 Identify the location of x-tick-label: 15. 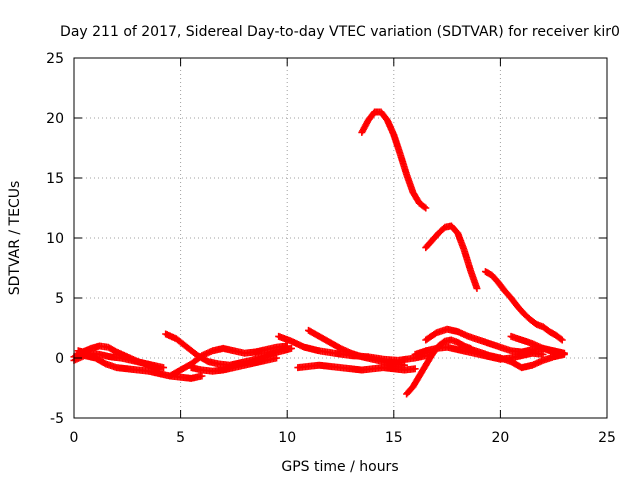
(394, 438).